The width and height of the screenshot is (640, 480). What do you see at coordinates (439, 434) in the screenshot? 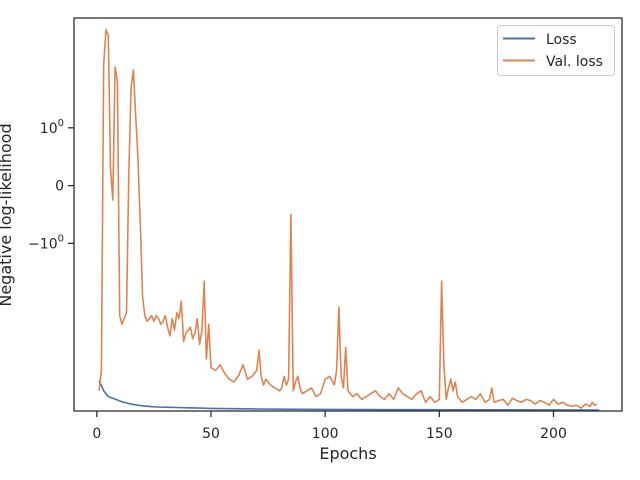
I see `x-tick-label: 150` at bounding box center [439, 434].